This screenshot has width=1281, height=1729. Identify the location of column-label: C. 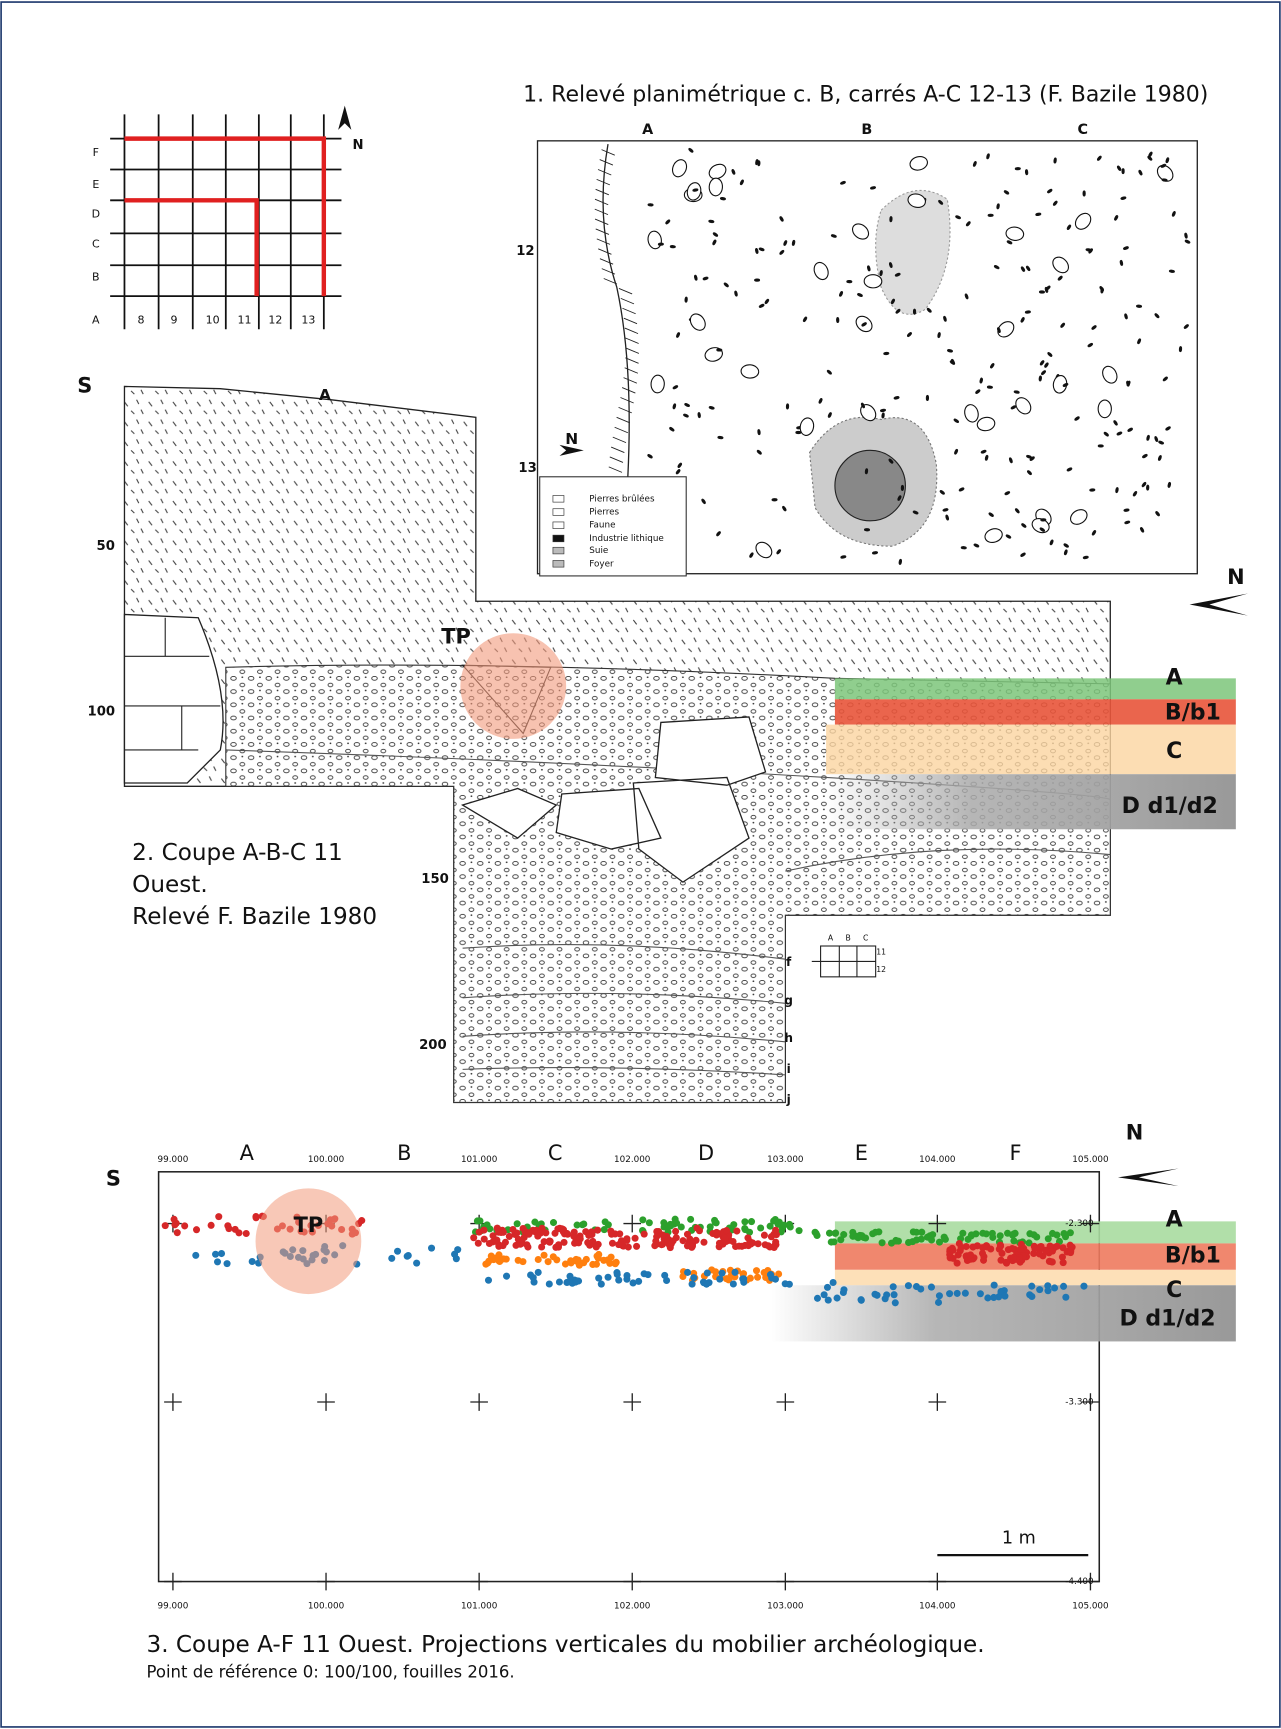
(555, 1153).